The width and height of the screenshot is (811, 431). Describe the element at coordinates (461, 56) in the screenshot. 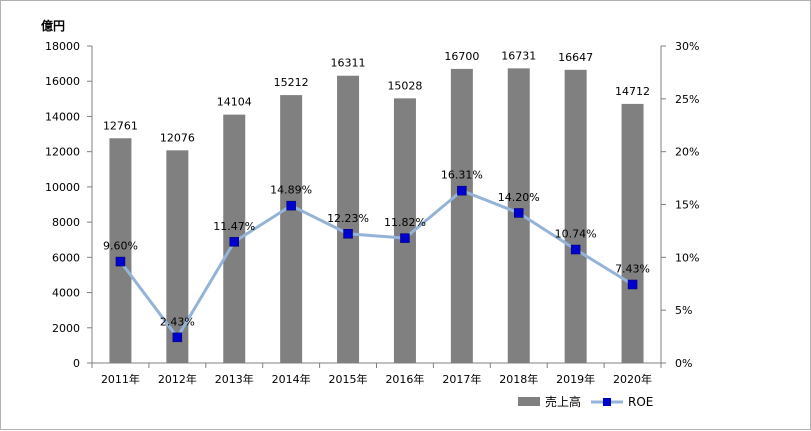

I see `bar-data-label: 16700` at that location.